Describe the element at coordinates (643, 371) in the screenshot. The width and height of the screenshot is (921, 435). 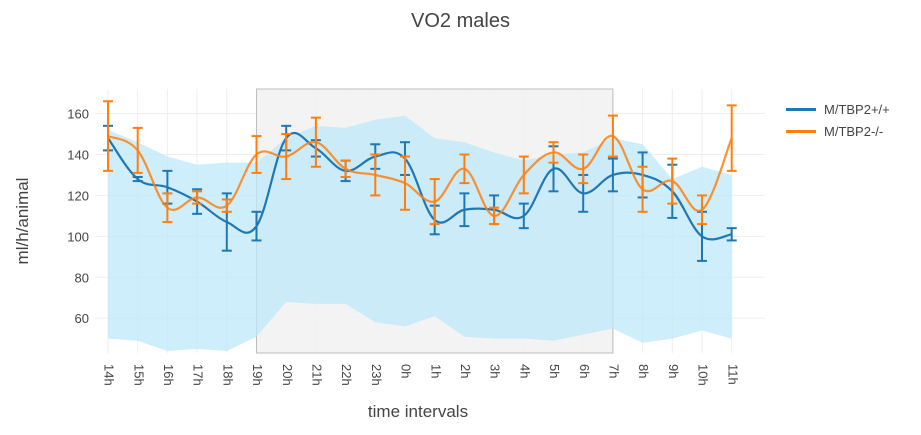
I see `x-tick-label: 8h` at that location.